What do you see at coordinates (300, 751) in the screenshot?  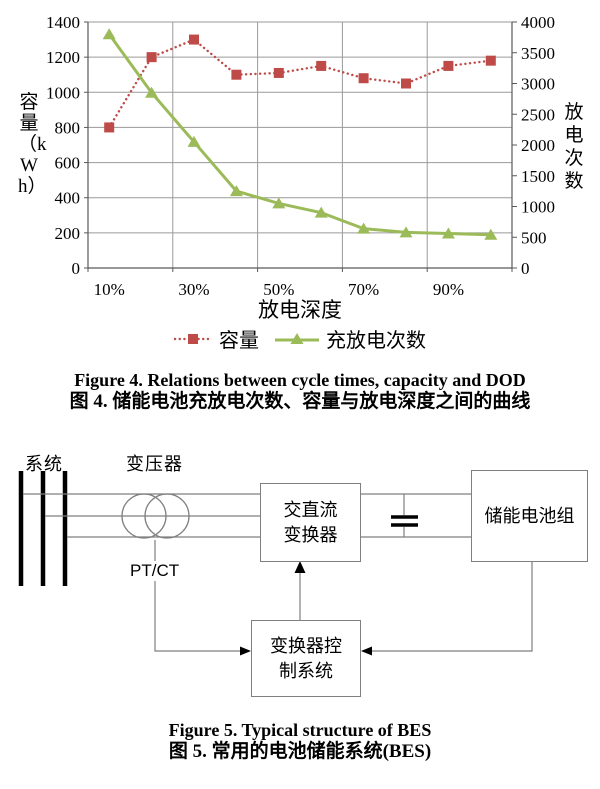 I see `figure5-caption-zh: 图 5. 常用的电池储能系统(BES)` at bounding box center [300, 751].